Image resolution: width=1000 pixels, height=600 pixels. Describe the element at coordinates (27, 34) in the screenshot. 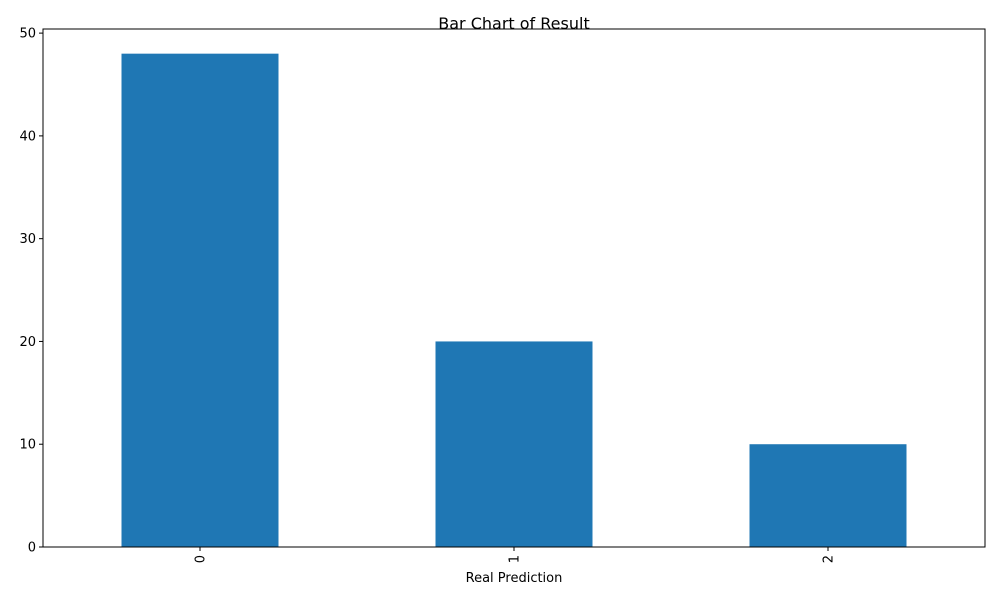

I see `y-tick-label: 50` at that location.